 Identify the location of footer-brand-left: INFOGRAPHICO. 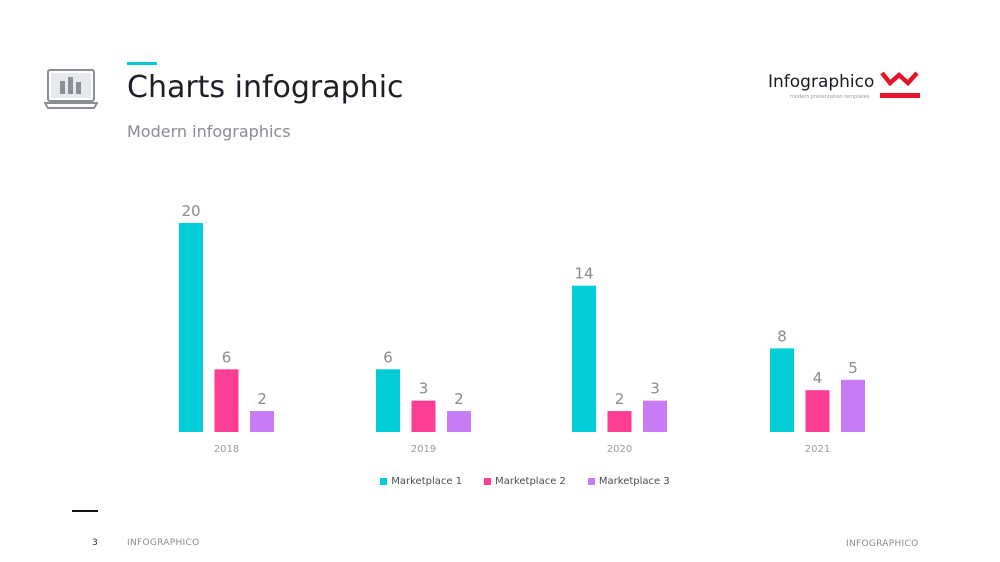
(163, 543).